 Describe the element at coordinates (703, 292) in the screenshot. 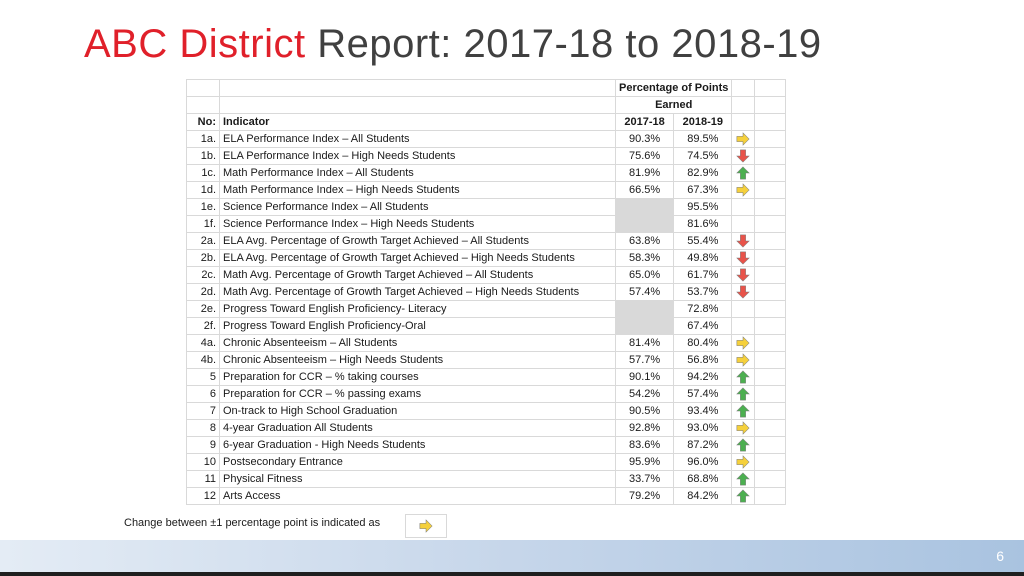

I see `row-value-2018-19: 53.7%` at that location.